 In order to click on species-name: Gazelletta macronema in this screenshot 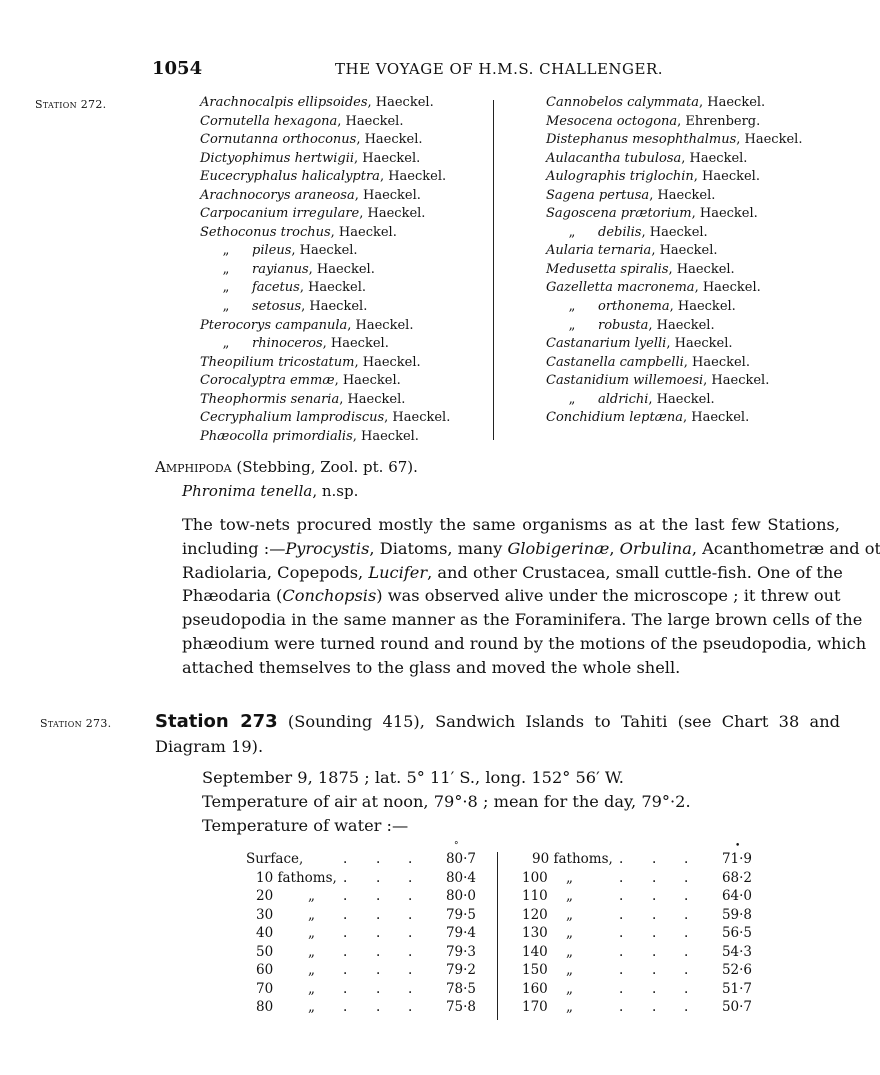, I will do `click(620, 288)`.